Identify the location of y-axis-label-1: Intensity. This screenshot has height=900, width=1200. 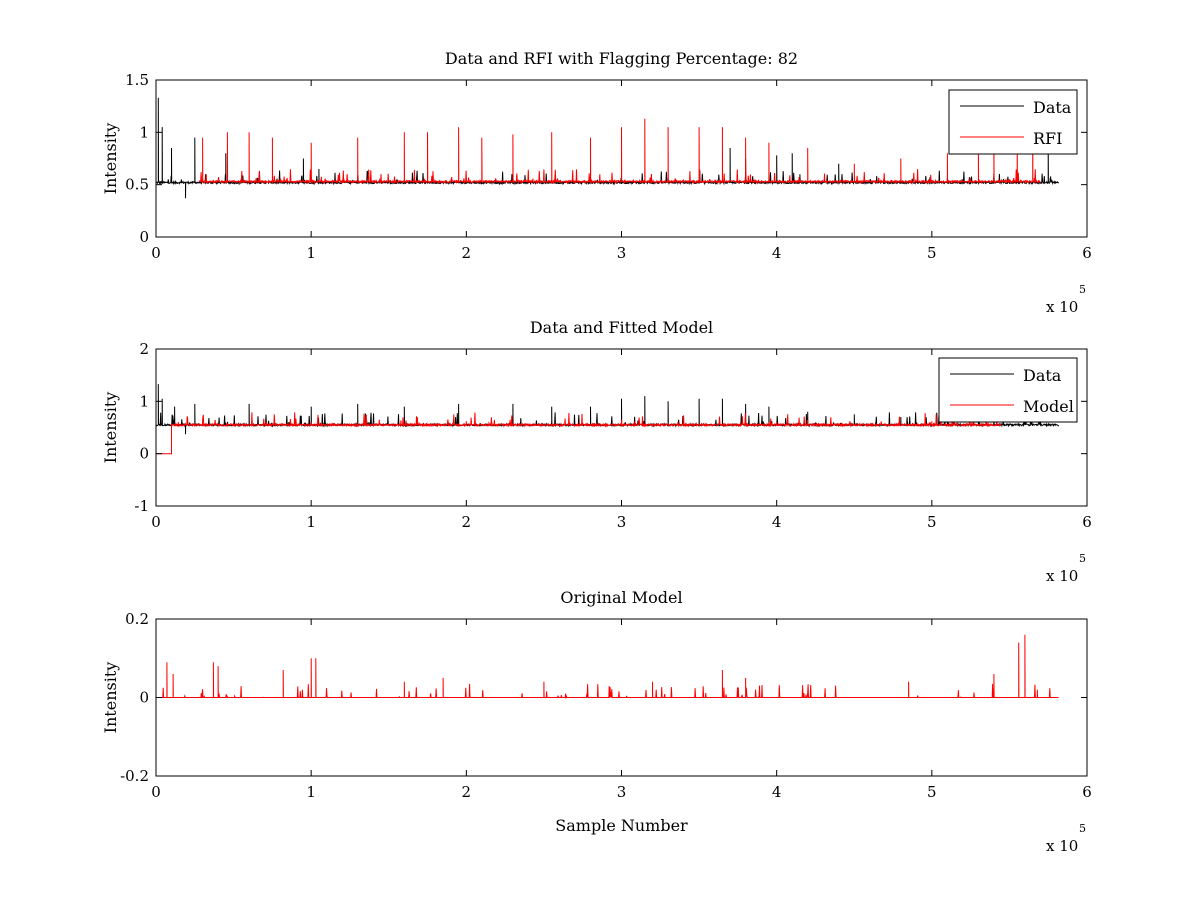
(110, 159).